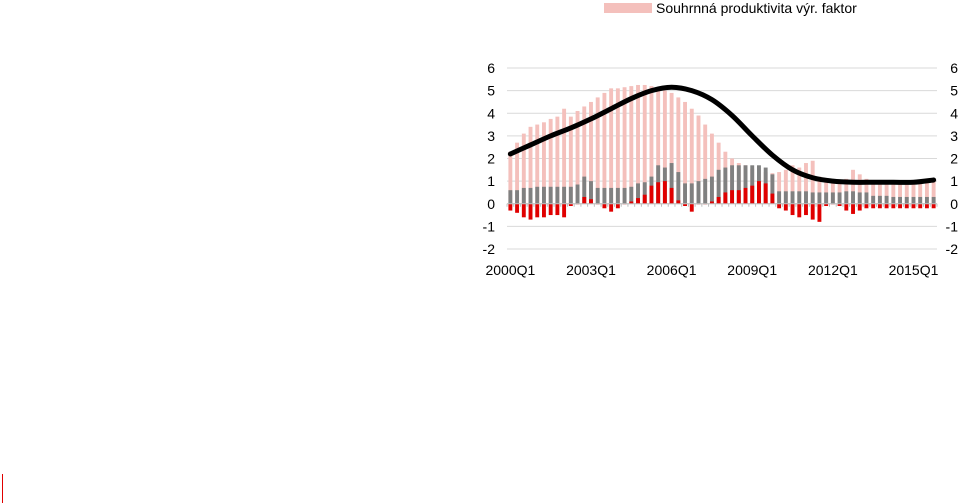 This screenshot has height=503, width=960. What do you see at coordinates (952, 226) in the screenshot?
I see `y-tick-label-right-7: -1` at bounding box center [952, 226].